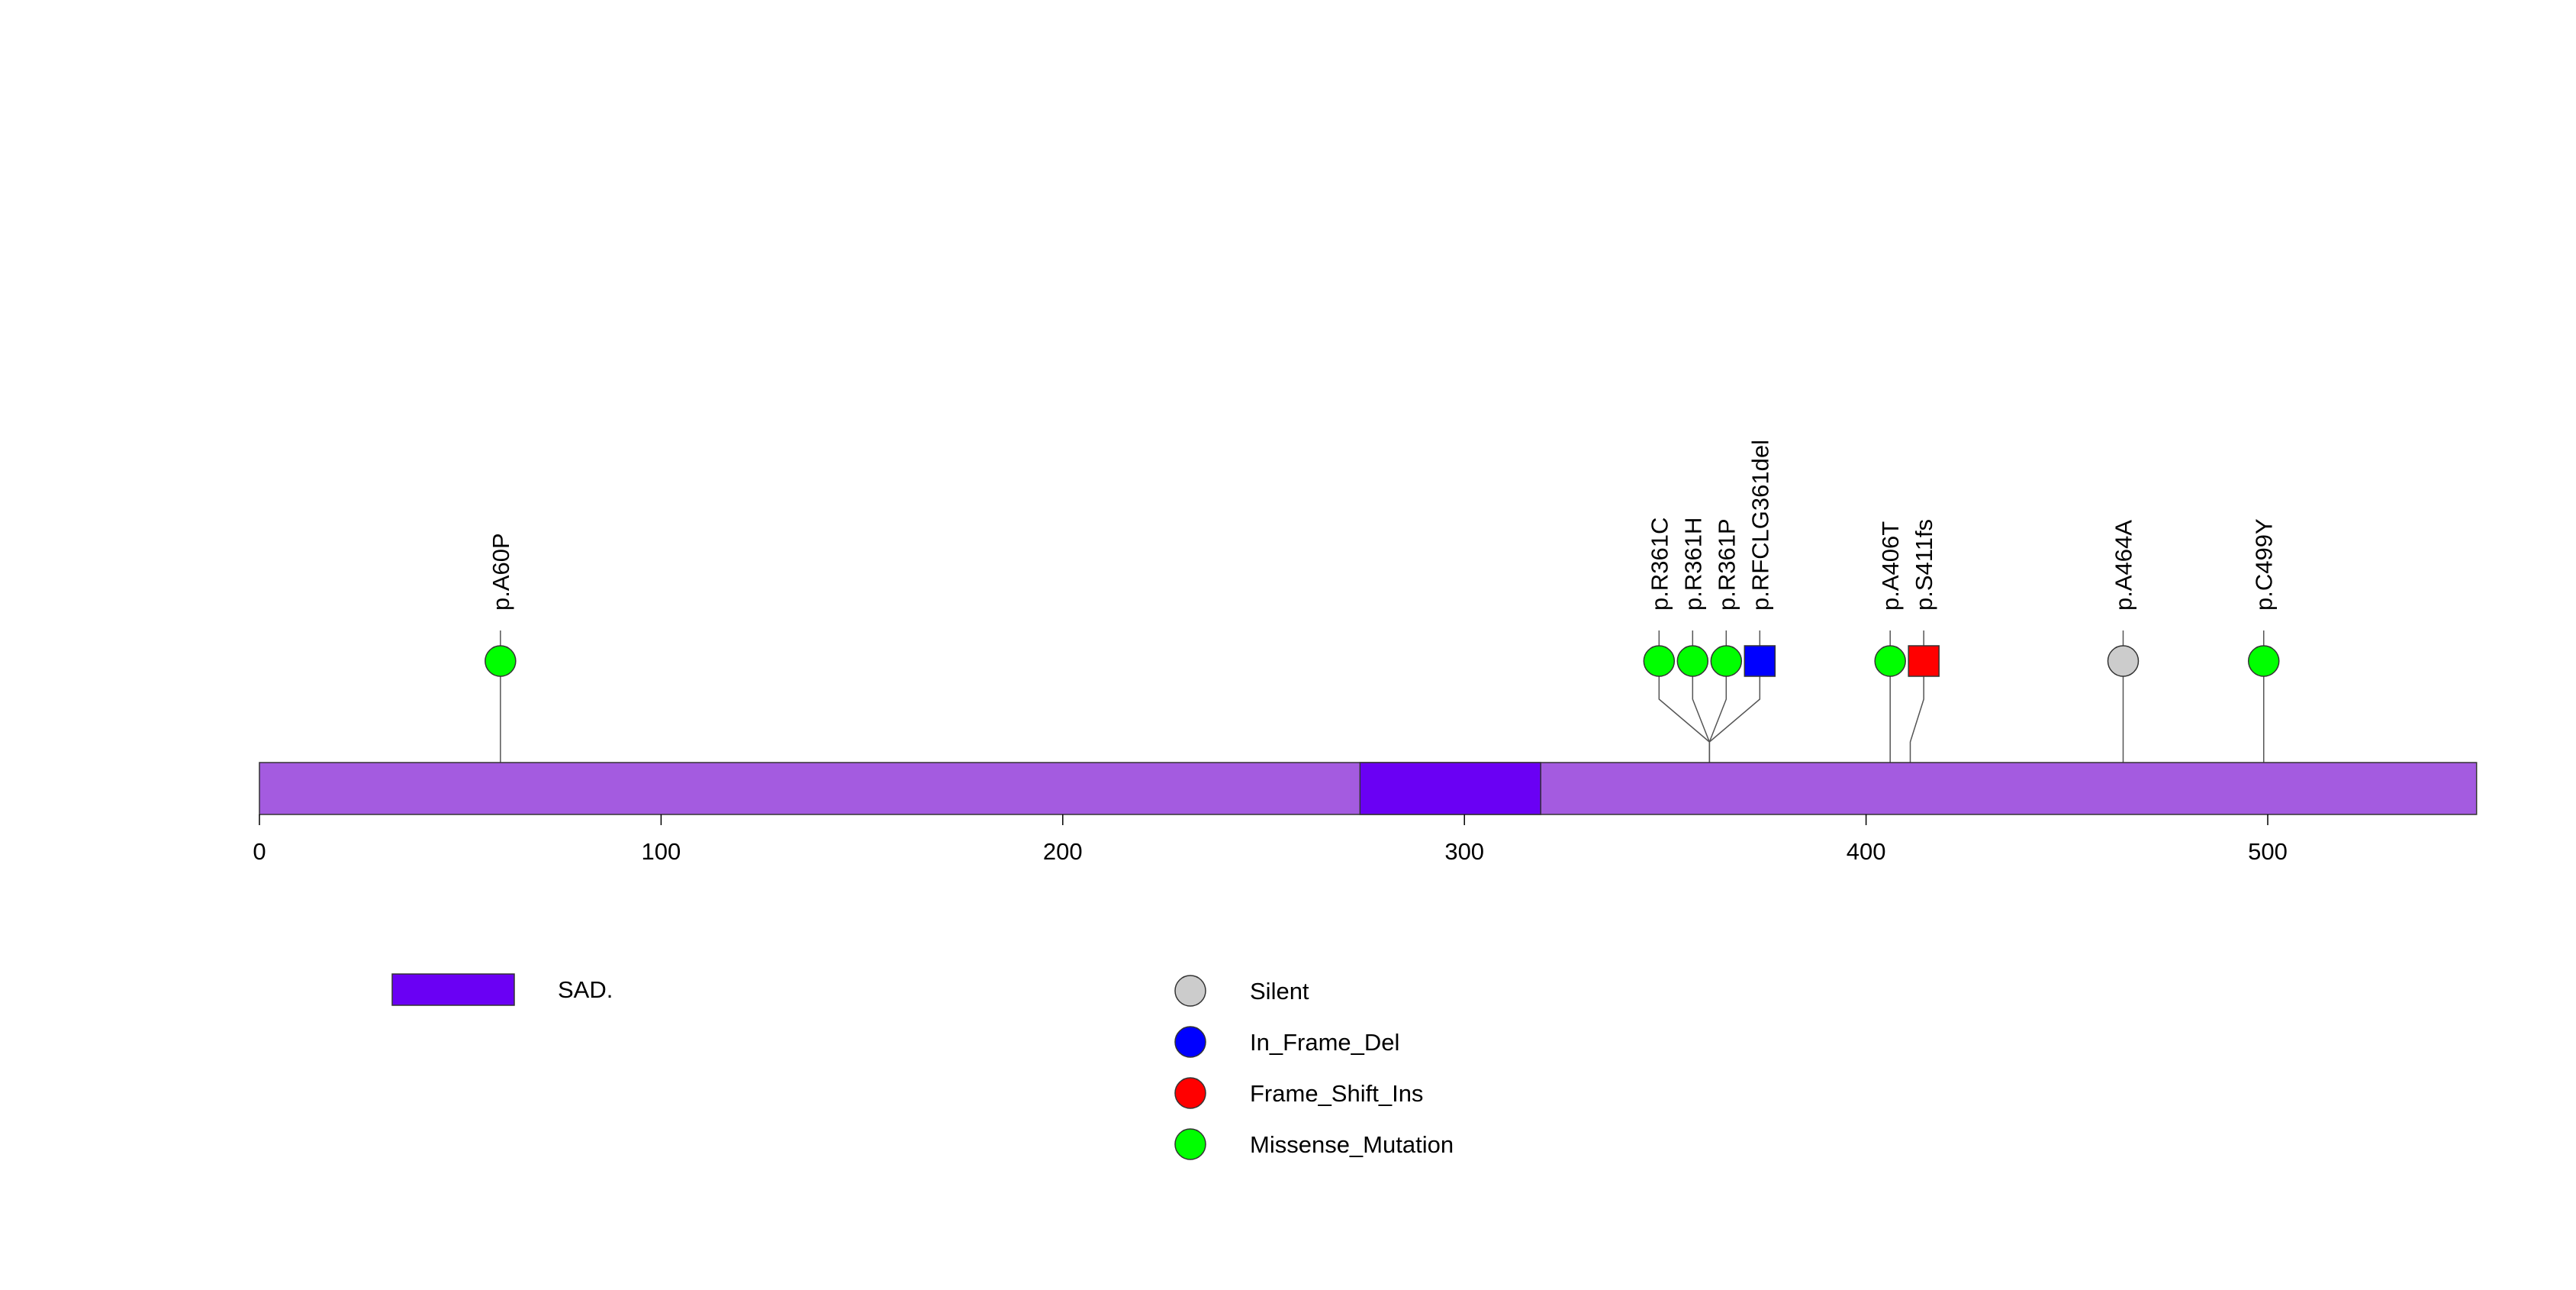 This screenshot has height=1290, width=2576. Describe the element at coordinates (661, 851) in the screenshot. I see `axis-tick-label: 100` at that location.